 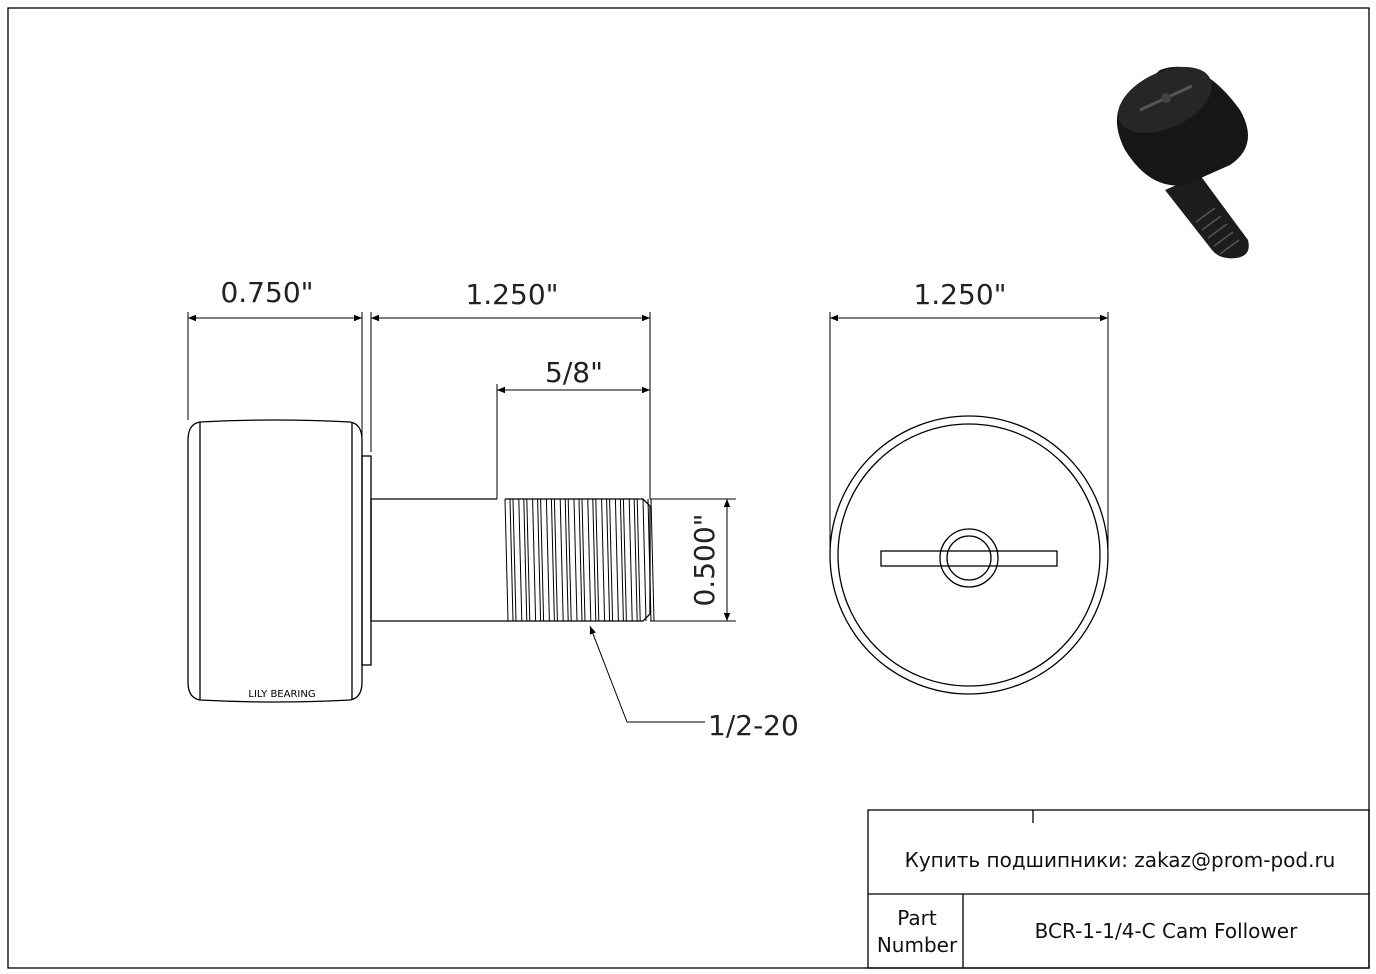 I want to click on dim-roller-width: 0.750", so click(x=266, y=292).